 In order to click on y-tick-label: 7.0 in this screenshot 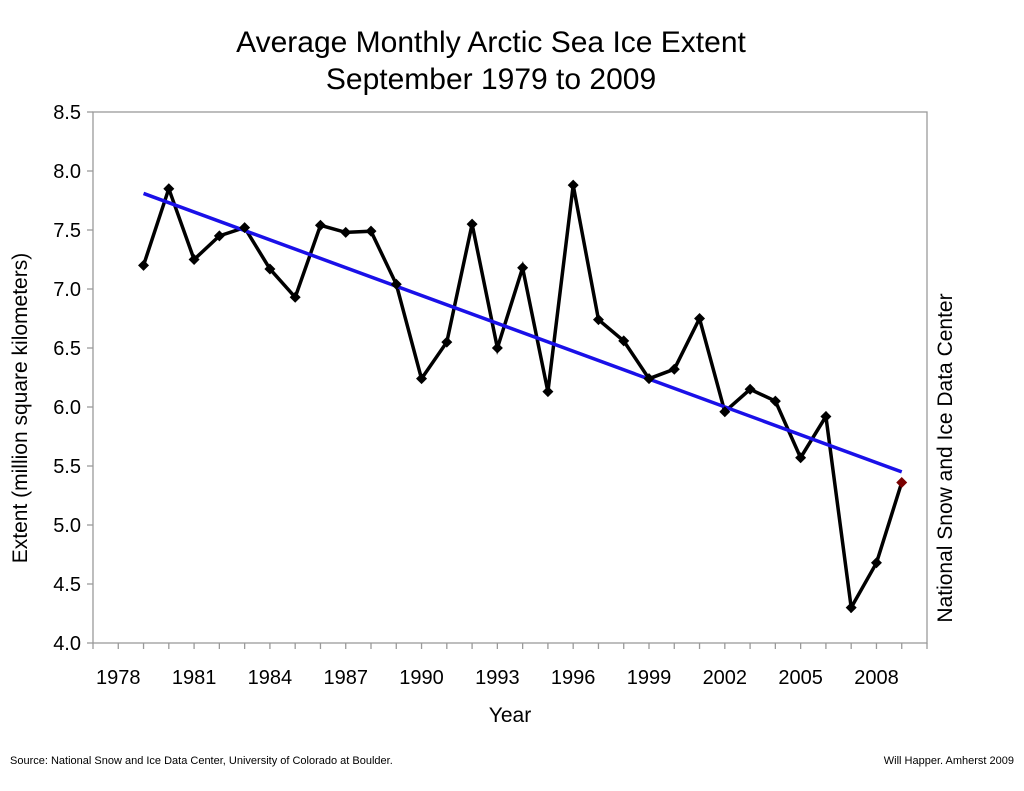, I will do `click(67, 290)`.